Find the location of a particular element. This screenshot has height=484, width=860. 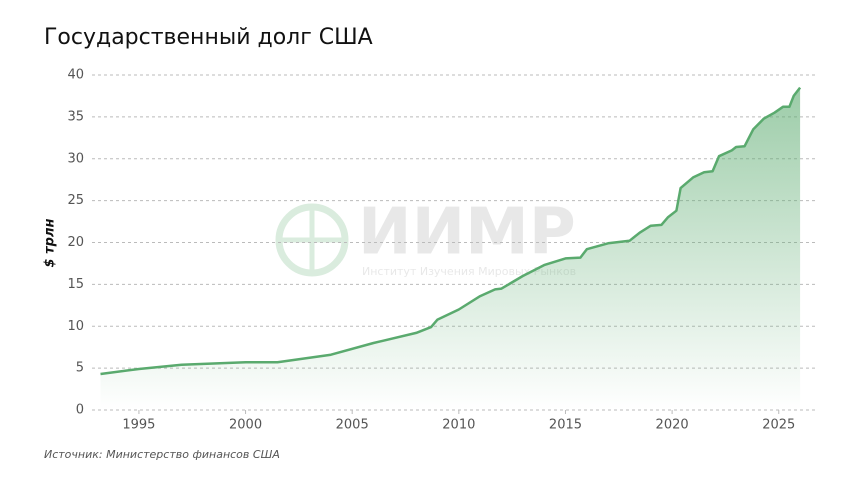

watermark-logo is located at coordinates (312, 240).